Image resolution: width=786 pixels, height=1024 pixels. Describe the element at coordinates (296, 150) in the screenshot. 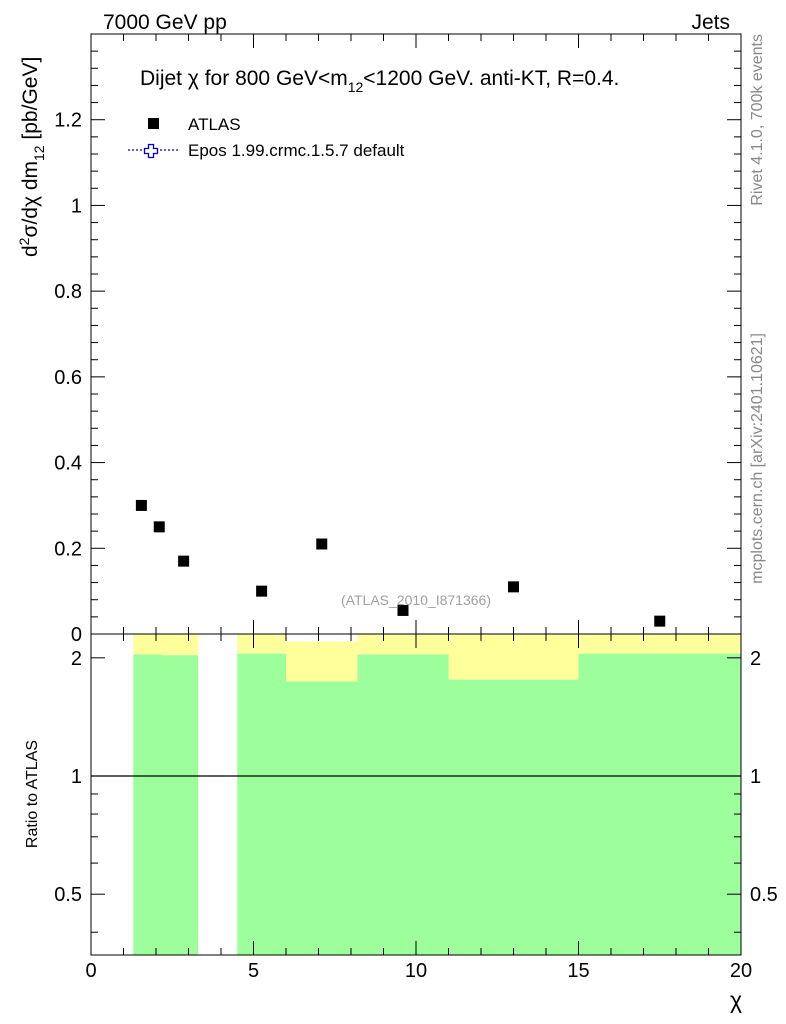

I see `legend-epos-label: Epos 1.99.crmc.1.5.7 default` at that location.